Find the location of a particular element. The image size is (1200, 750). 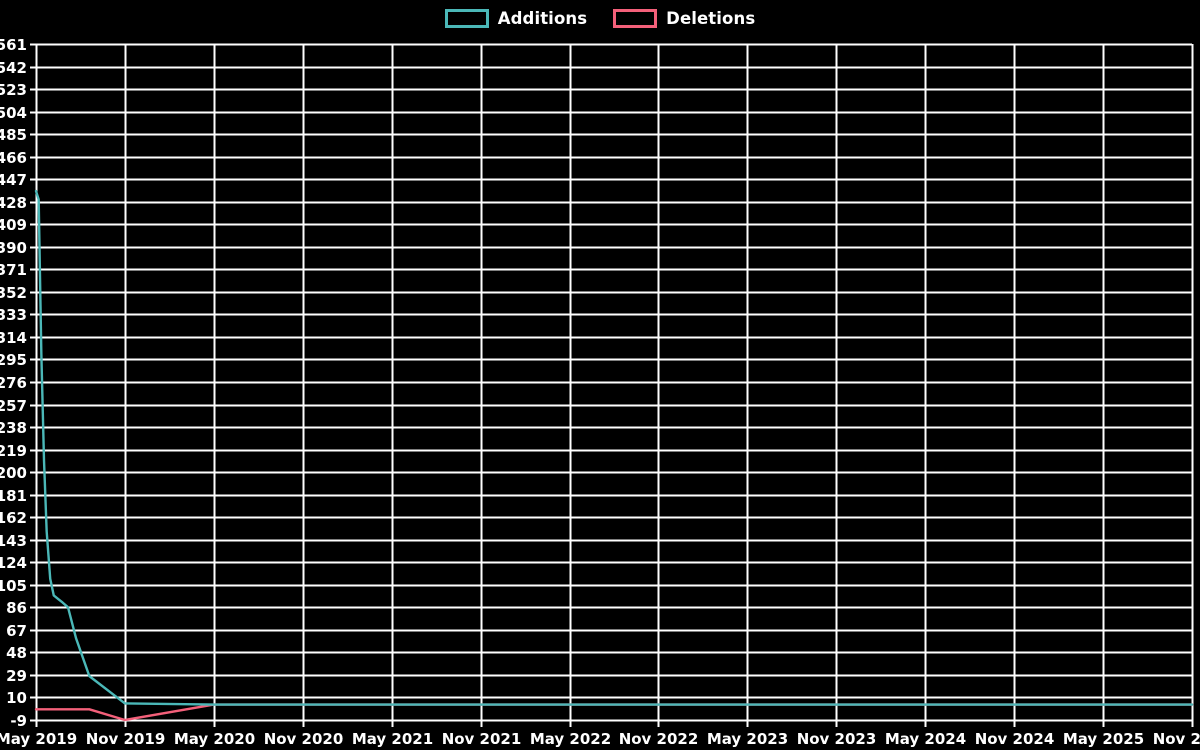

y-tick-label: -9 is located at coordinates (18, 721).